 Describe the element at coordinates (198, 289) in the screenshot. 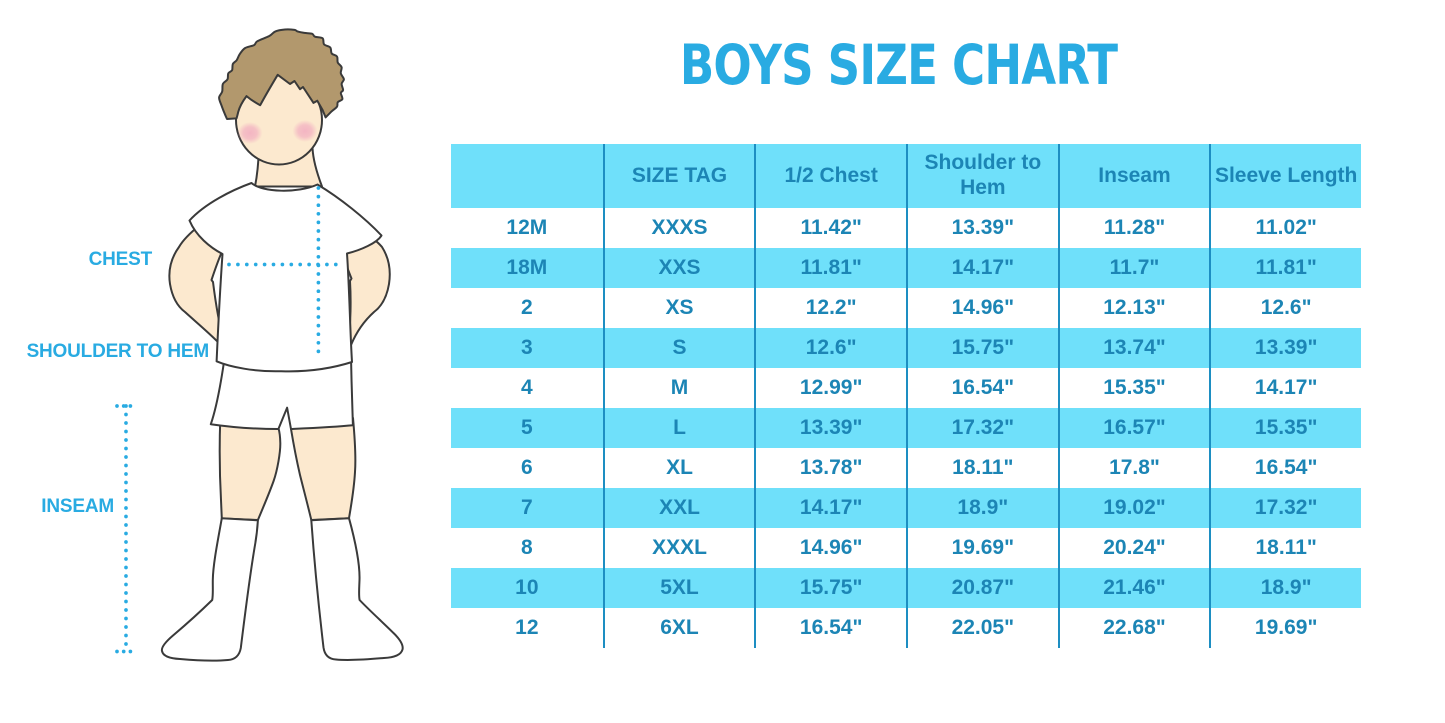

I see `boy-left-arm` at that location.